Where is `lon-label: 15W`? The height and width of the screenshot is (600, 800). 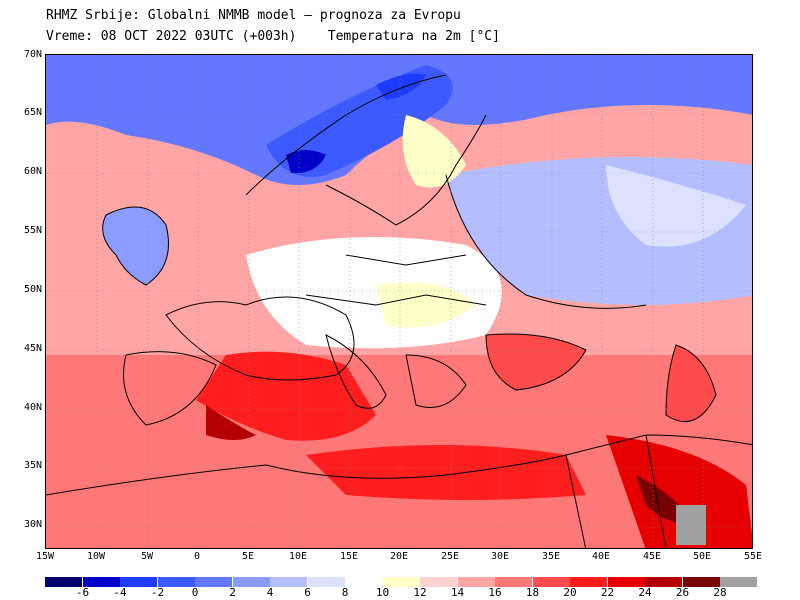
lon-label: 15W is located at coordinates (45, 556).